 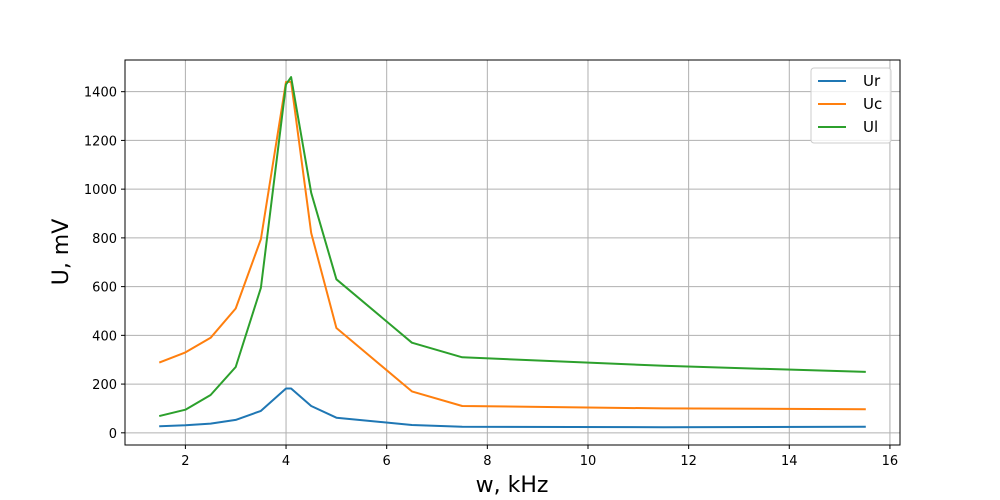 I want to click on y-tick-label: 1200, so click(x=100, y=141).